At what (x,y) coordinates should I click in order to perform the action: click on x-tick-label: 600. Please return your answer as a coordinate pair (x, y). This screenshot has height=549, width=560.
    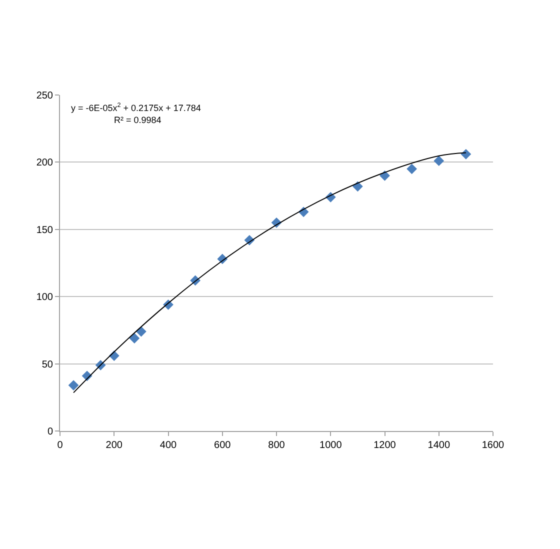
    Looking at the image, I should click on (223, 445).